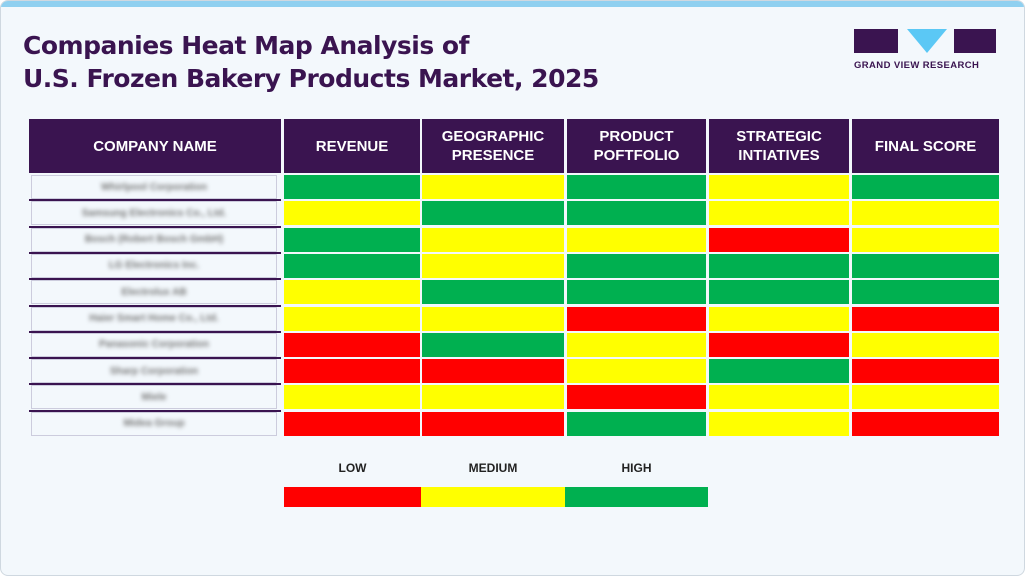 The image size is (1025, 576). What do you see at coordinates (352, 468) in the screenshot?
I see `legend-label-low: LOW` at bounding box center [352, 468].